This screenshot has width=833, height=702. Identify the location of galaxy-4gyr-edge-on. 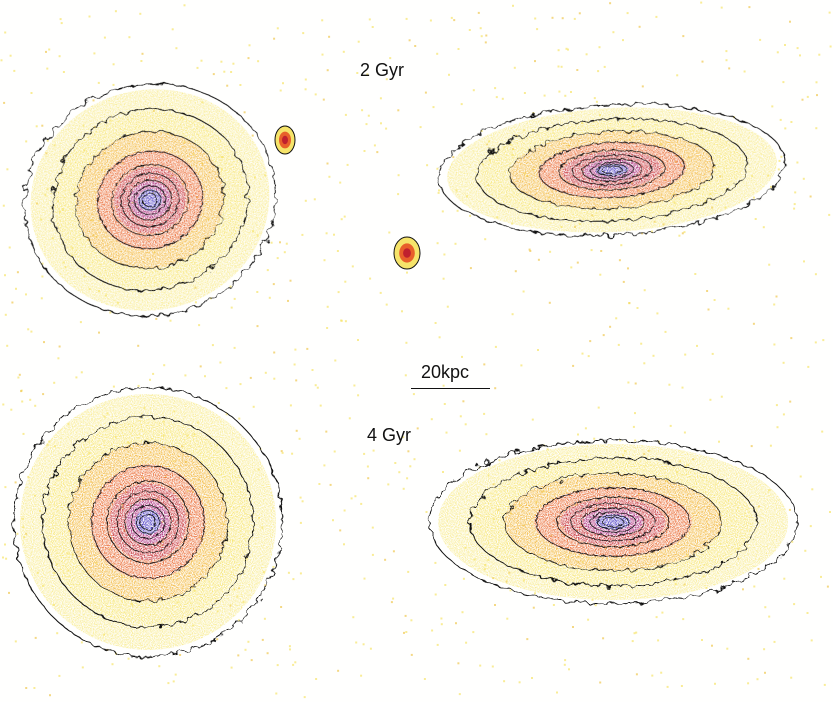
(613, 522).